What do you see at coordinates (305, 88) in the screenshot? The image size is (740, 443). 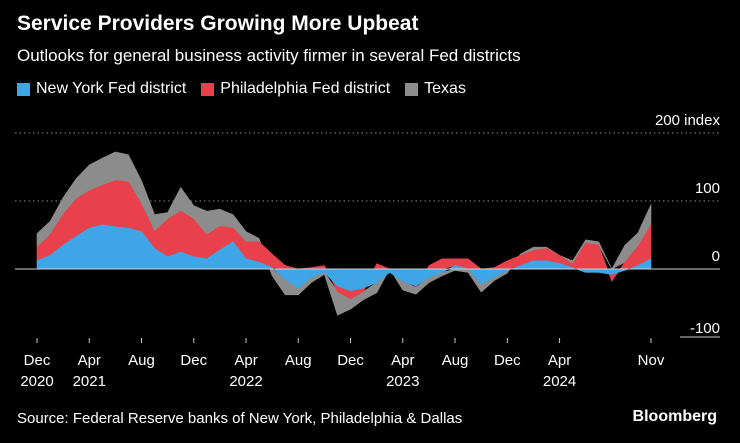 I see `legend-label-philadelphia: Philadelphia Fed district` at bounding box center [305, 88].